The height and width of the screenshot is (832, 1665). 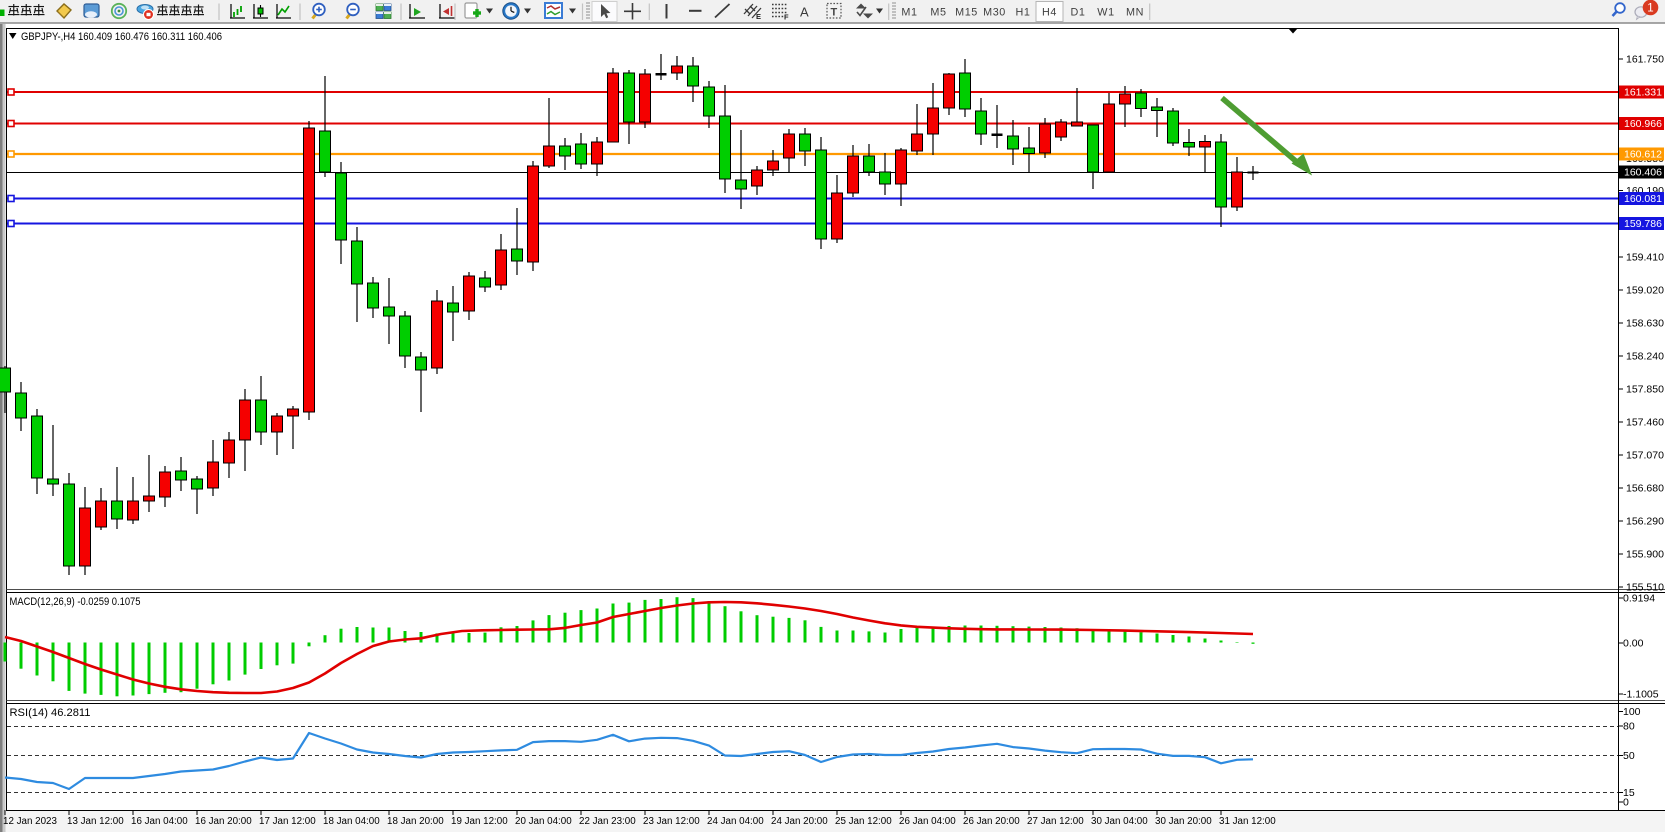 What do you see at coordinates (159, 821) in the screenshot?
I see `svg-text: 16 Jan 04:00` at bounding box center [159, 821].